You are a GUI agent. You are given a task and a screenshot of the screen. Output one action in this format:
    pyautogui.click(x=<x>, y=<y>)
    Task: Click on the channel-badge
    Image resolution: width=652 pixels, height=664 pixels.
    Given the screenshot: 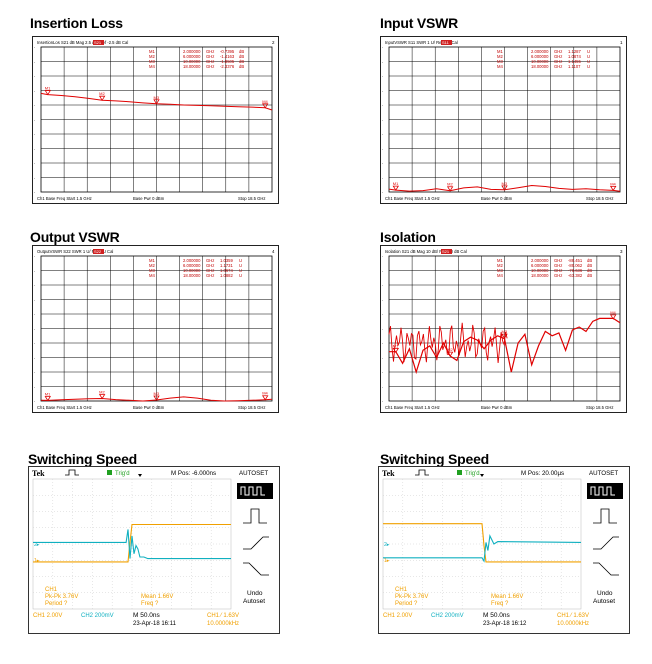 What is the action you would take?
    pyautogui.click(x=98, y=251)
    